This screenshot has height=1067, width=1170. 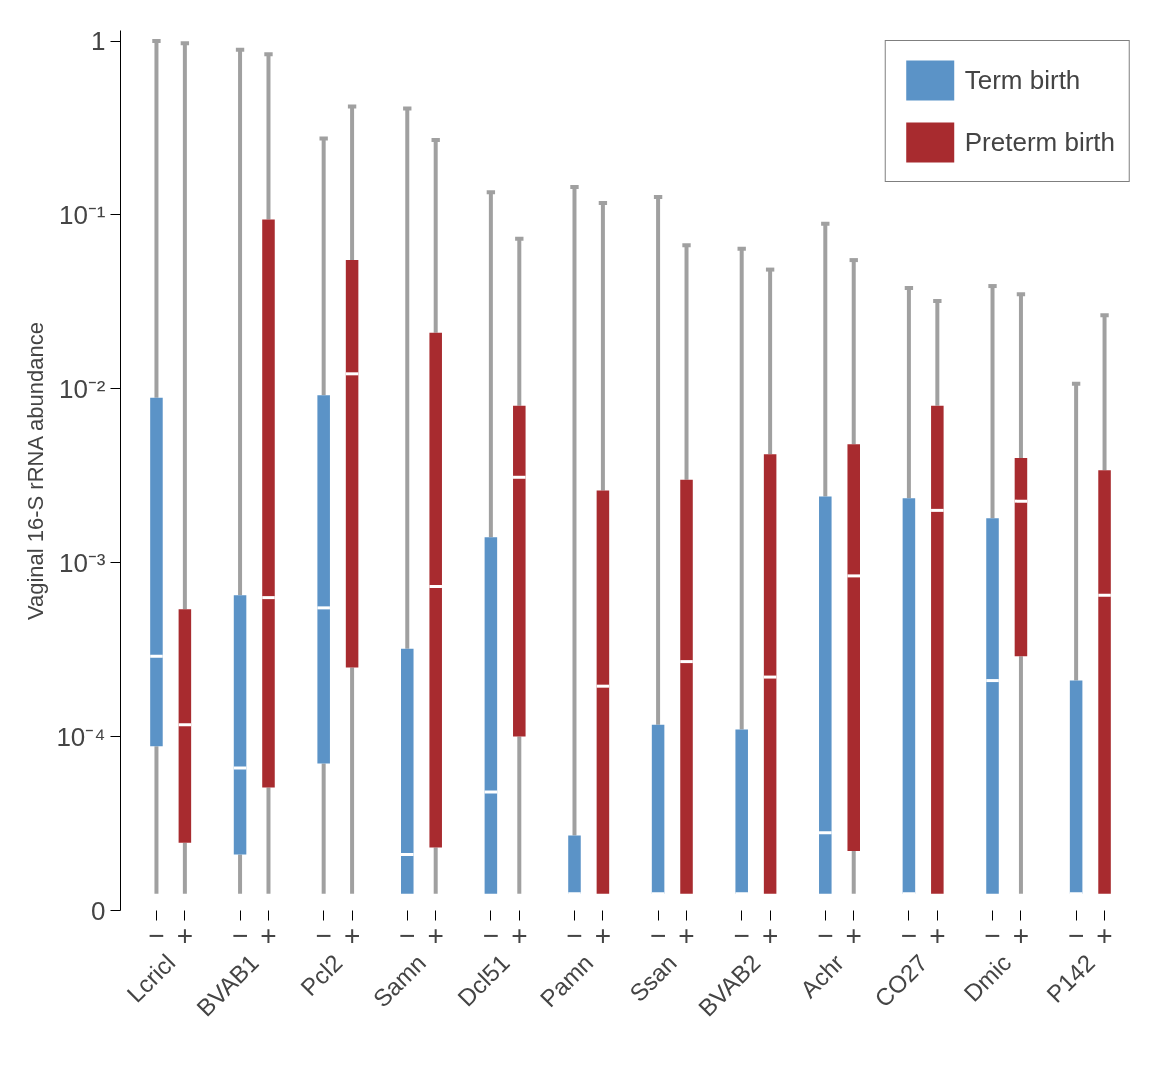 I want to click on y-tick-label: 0, so click(x=98, y=910).